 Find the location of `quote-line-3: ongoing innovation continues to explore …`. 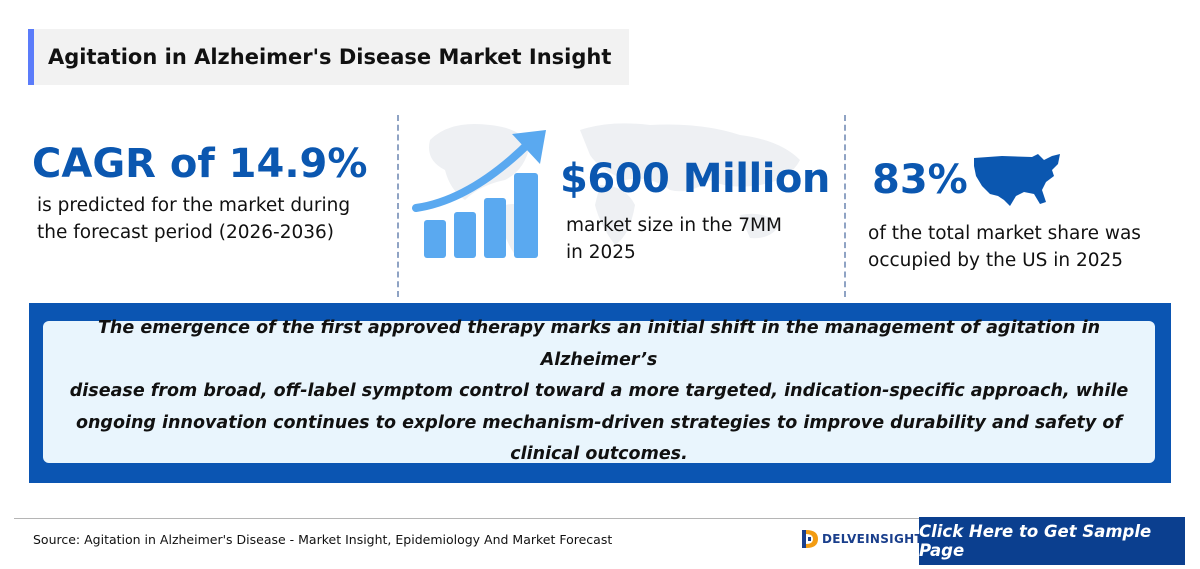

quote-line-3: ongoing innovation continues to explore … is located at coordinates (599, 422).